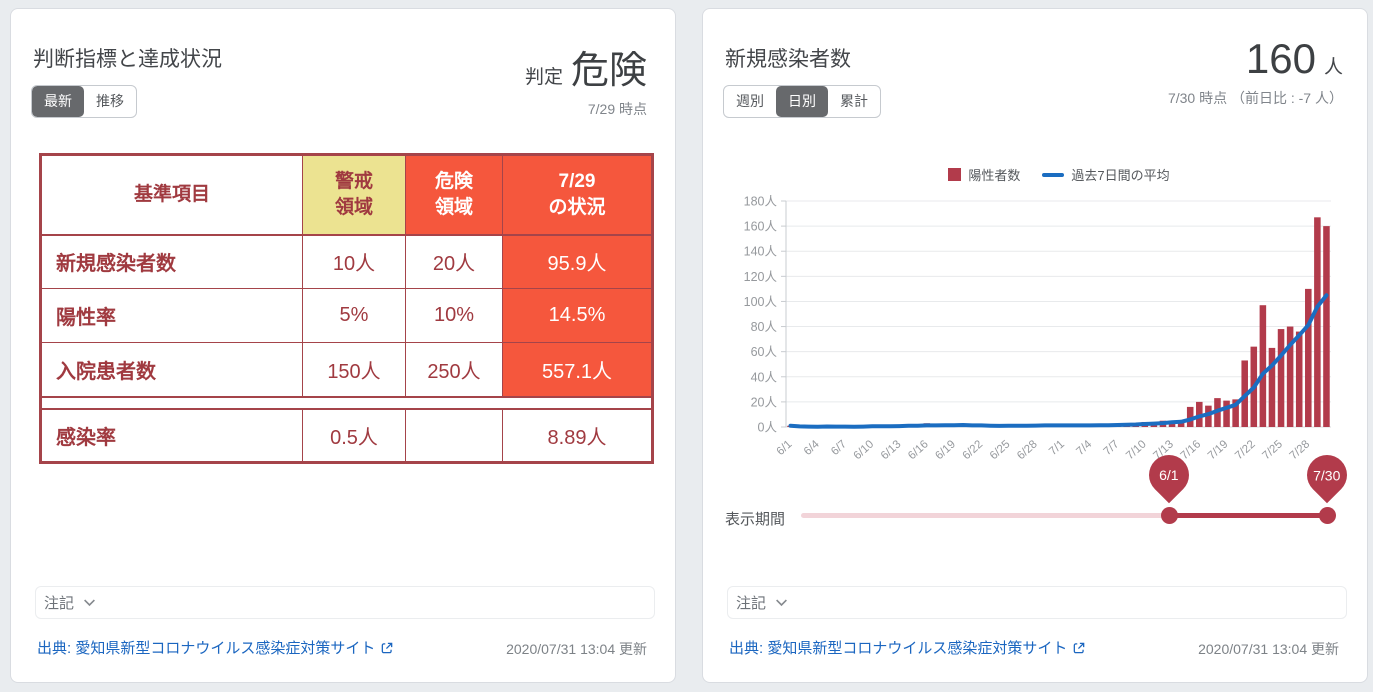 This screenshot has height=692, width=1373. Describe the element at coordinates (454, 261) in the screenshot. I see `table-cell: 20人` at that location.